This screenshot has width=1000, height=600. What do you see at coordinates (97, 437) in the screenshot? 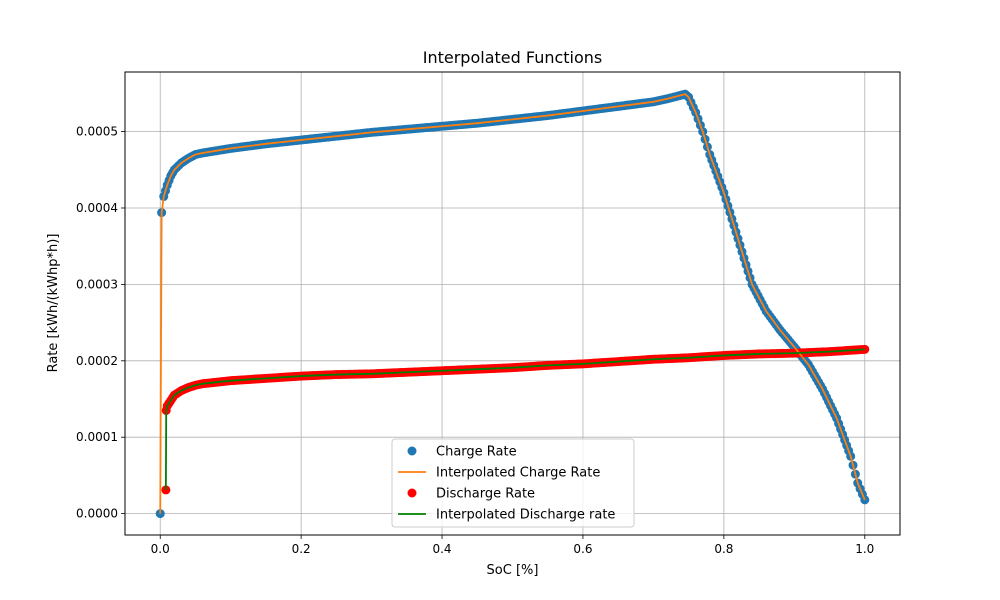
I see `y-tick-label: 0.0001` at bounding box center [97, 437].